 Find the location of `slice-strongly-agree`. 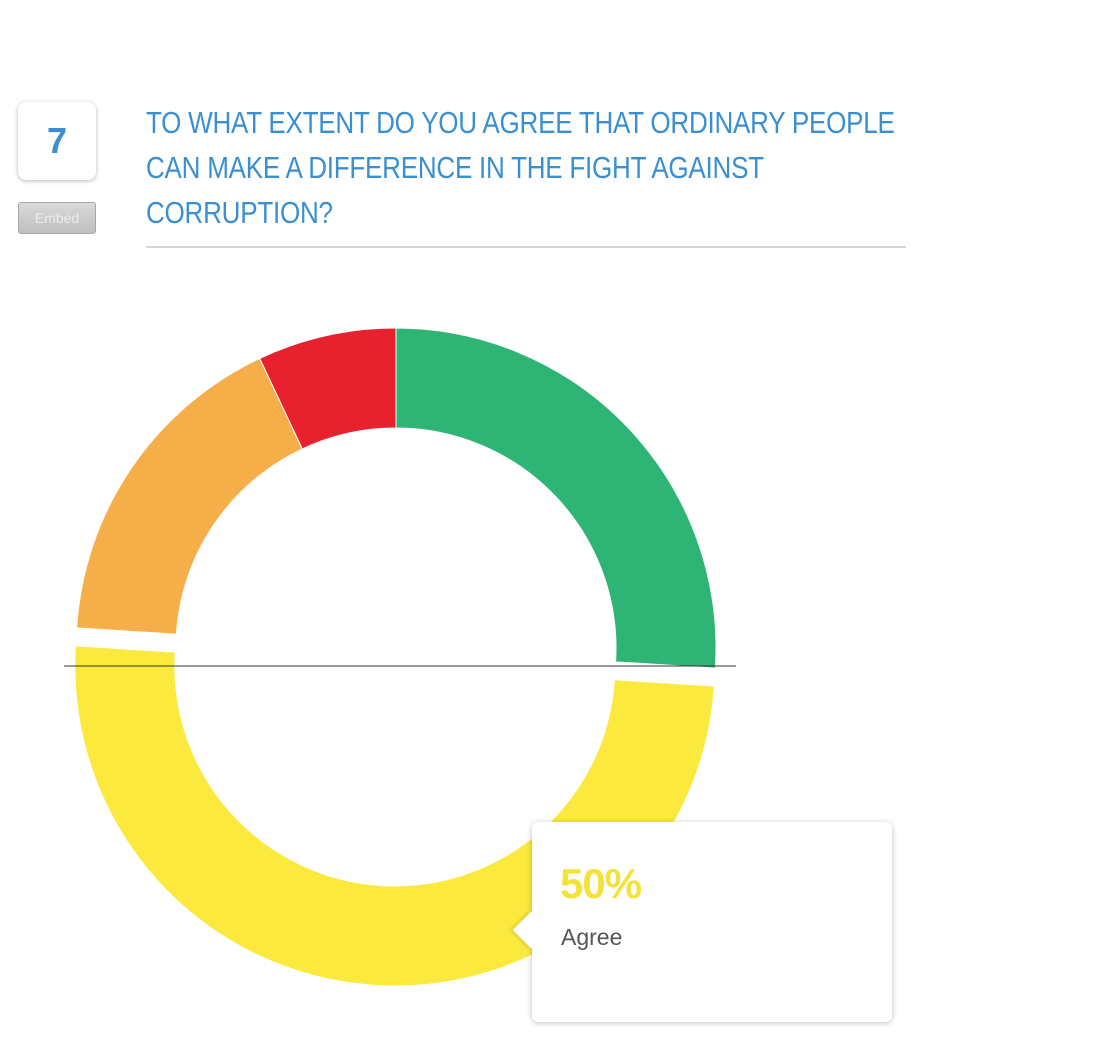

slice-strongly-agree is located at coordinates (556, 498).